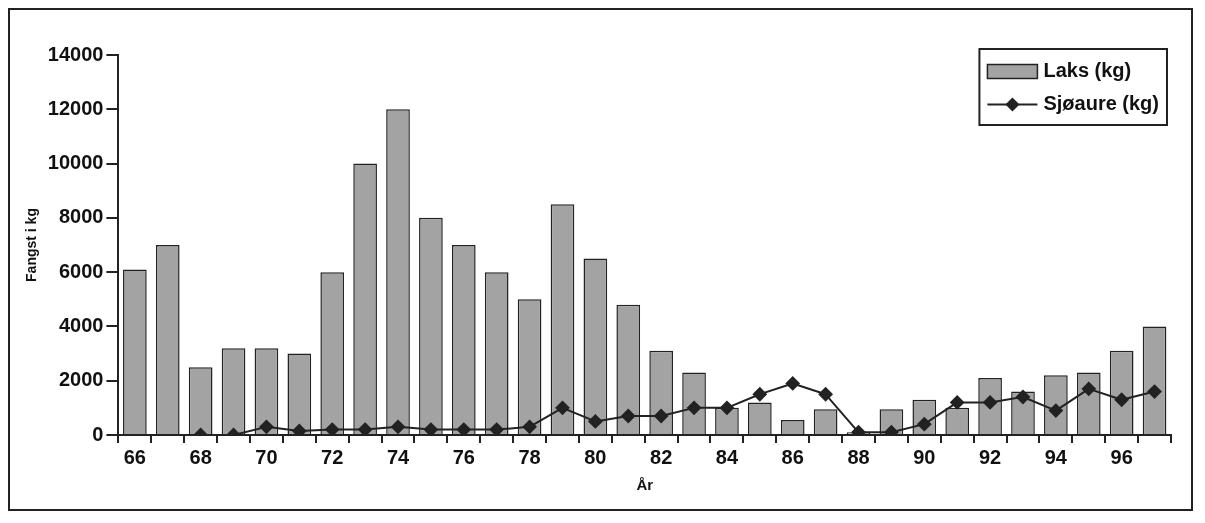 This screenshot has width=1205, height=523. I want to click on x-tick-label: 90, so click(924, 456).